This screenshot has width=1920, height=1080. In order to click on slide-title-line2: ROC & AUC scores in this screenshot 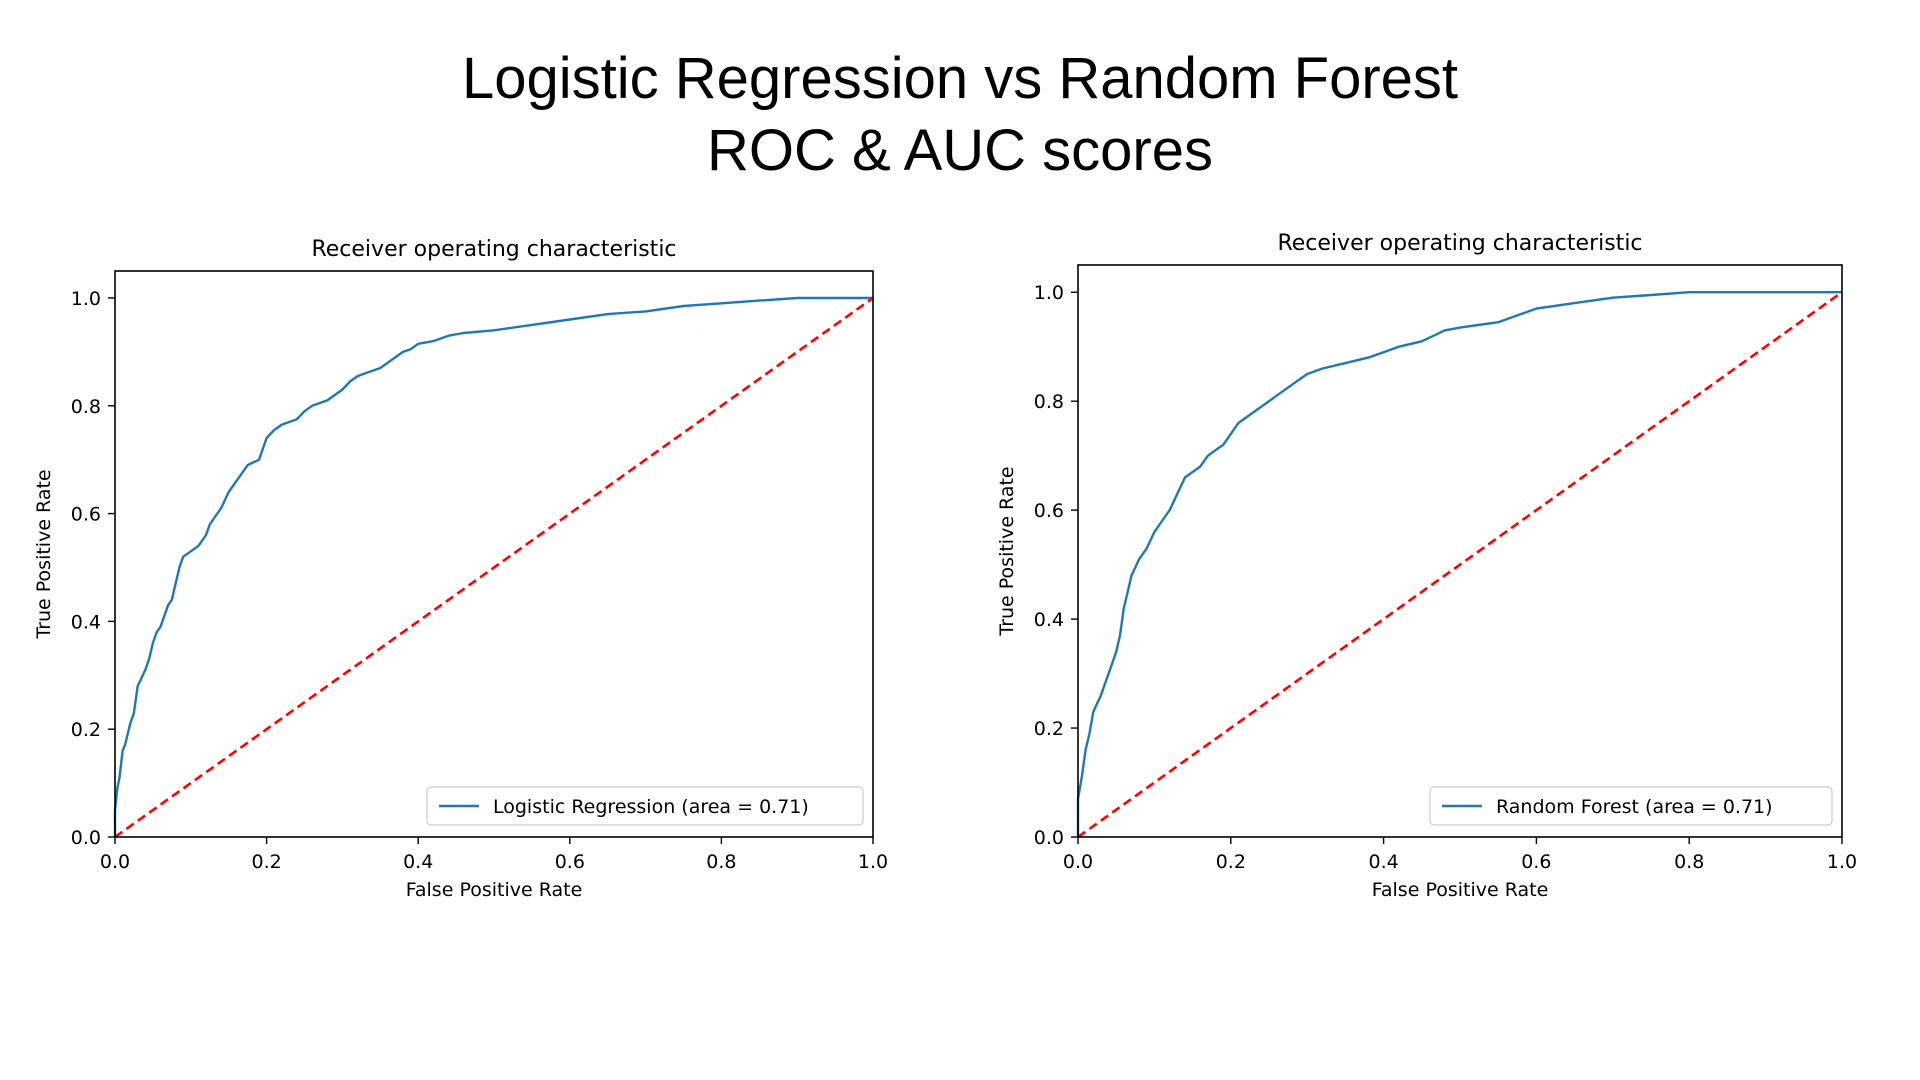, I will do `click(960, 150)`.